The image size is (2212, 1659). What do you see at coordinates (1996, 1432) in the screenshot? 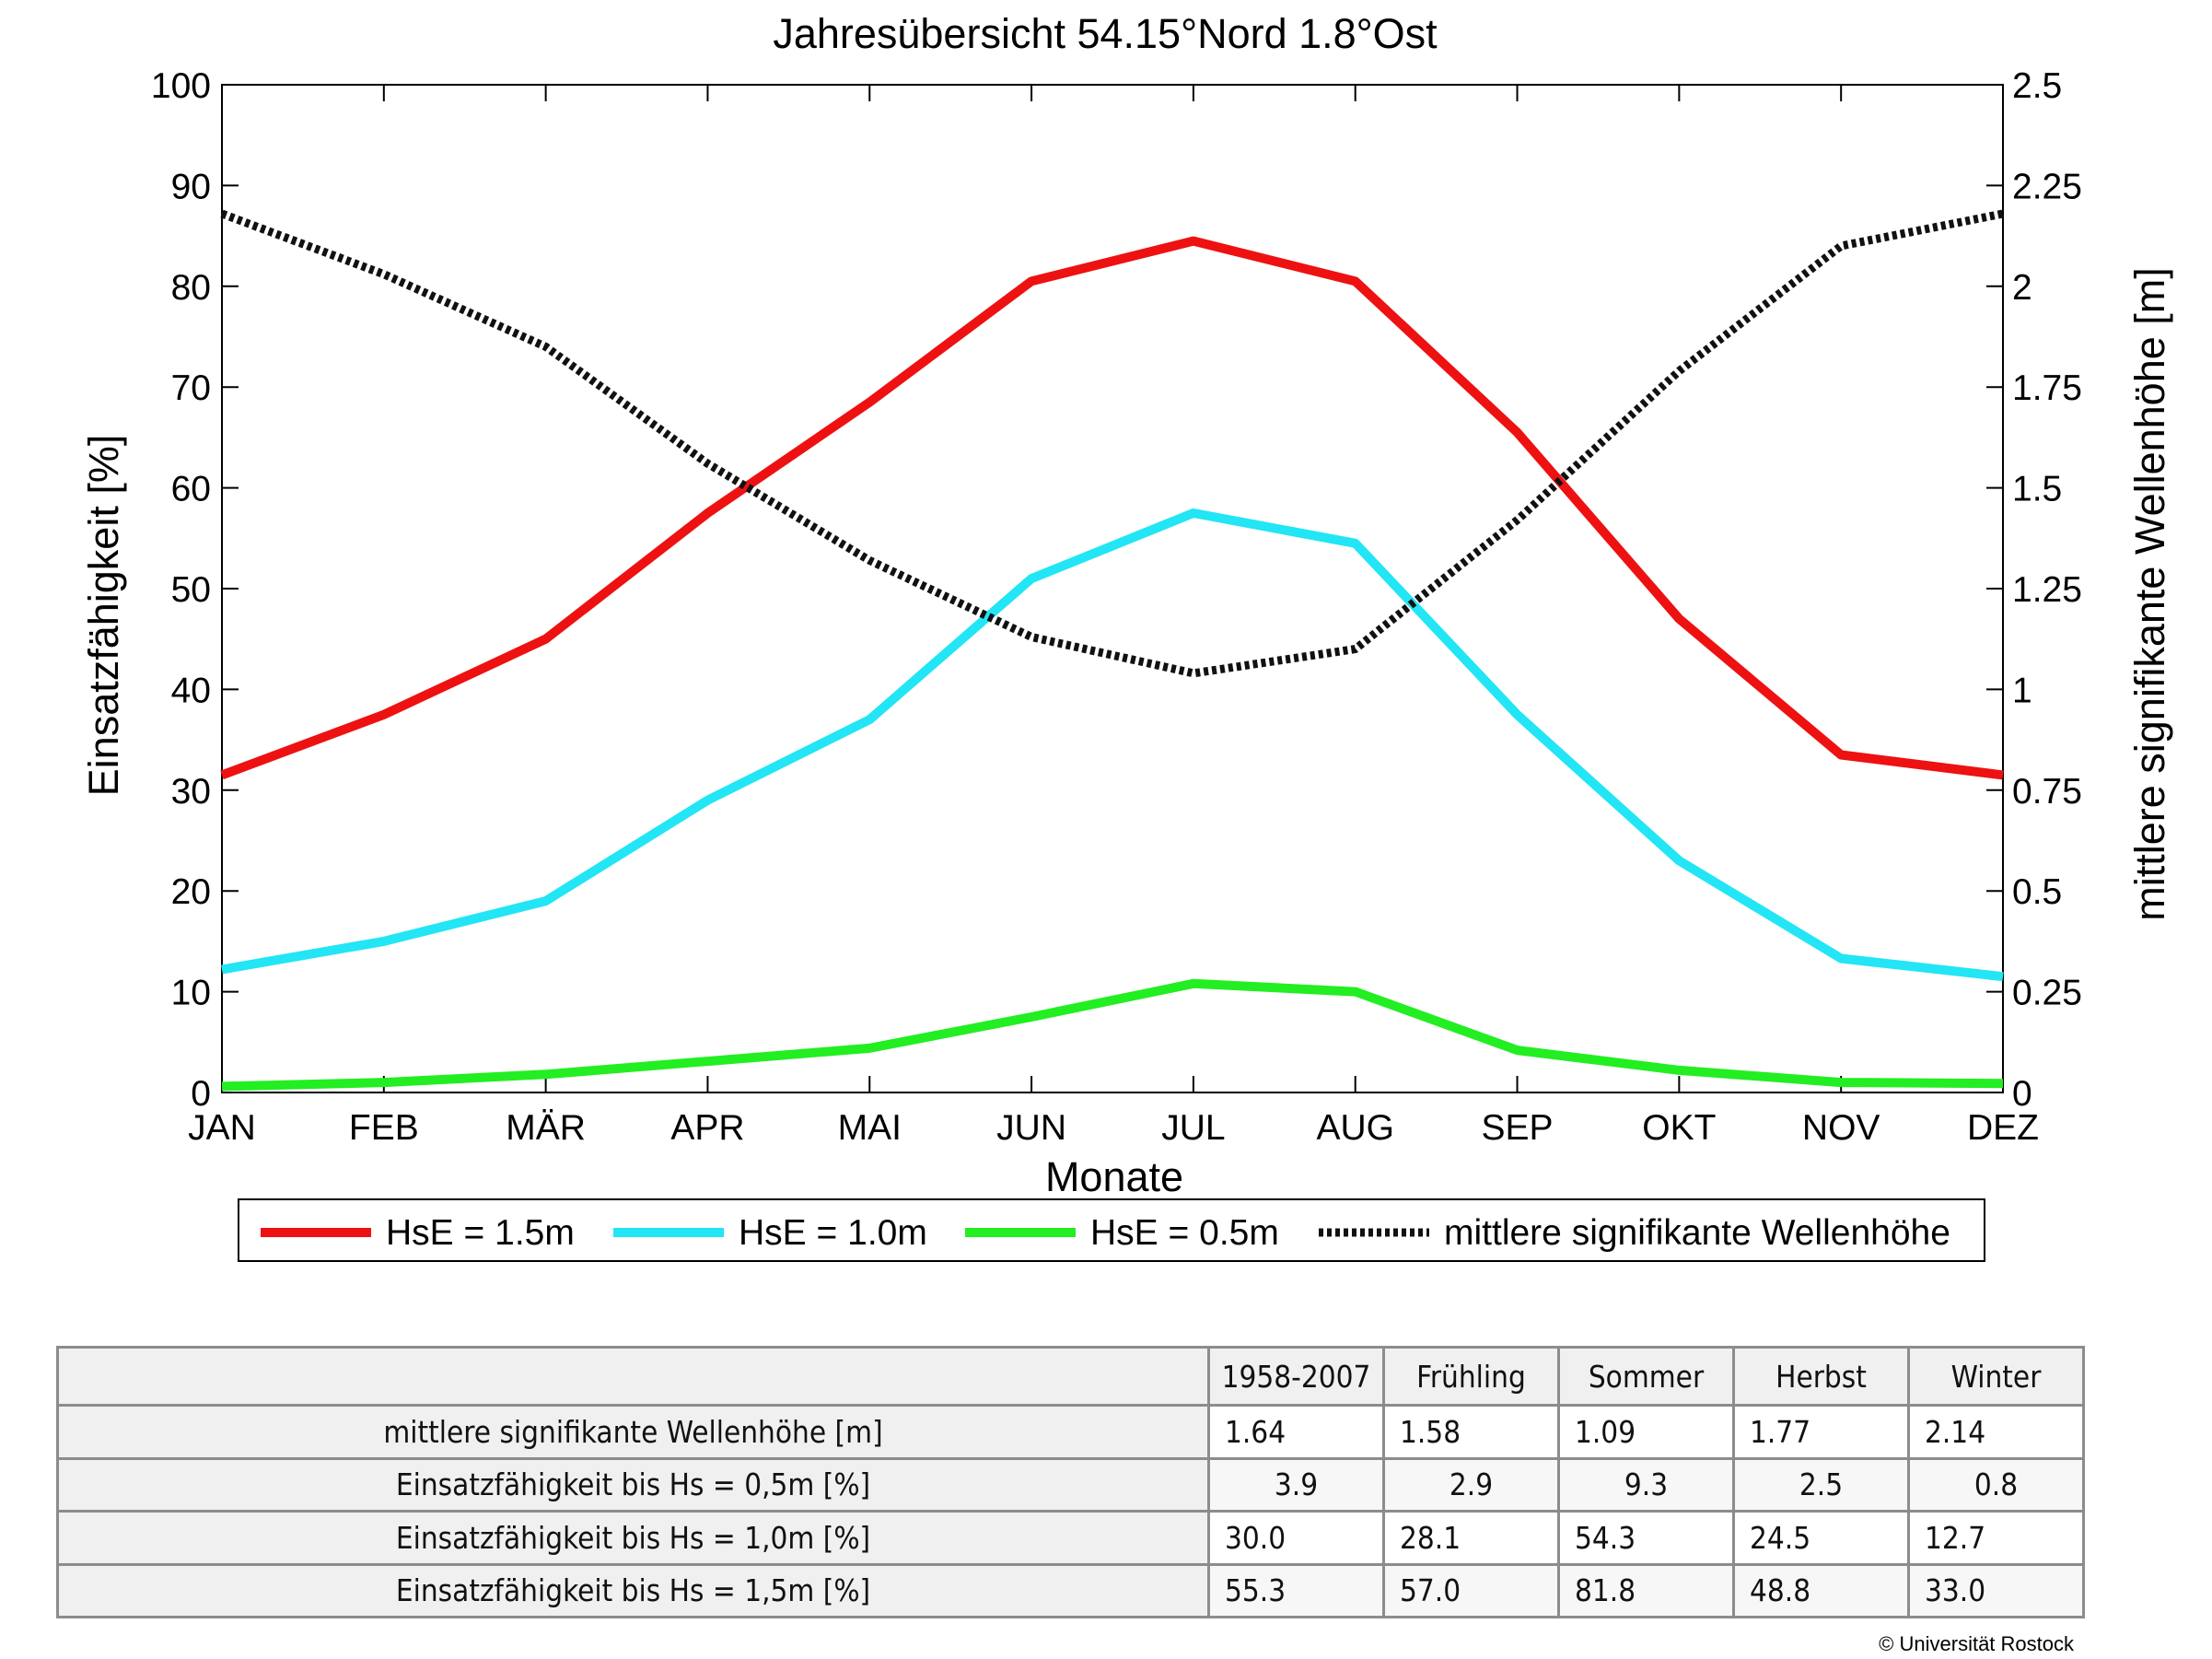
I see `table-cell: 2.14` at bounding box center [1996, 1432].